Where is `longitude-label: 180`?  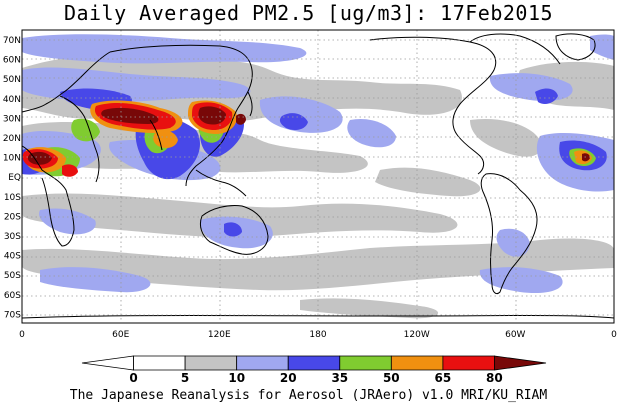 longitude-label: 180 is located at coordinates (317, 335).